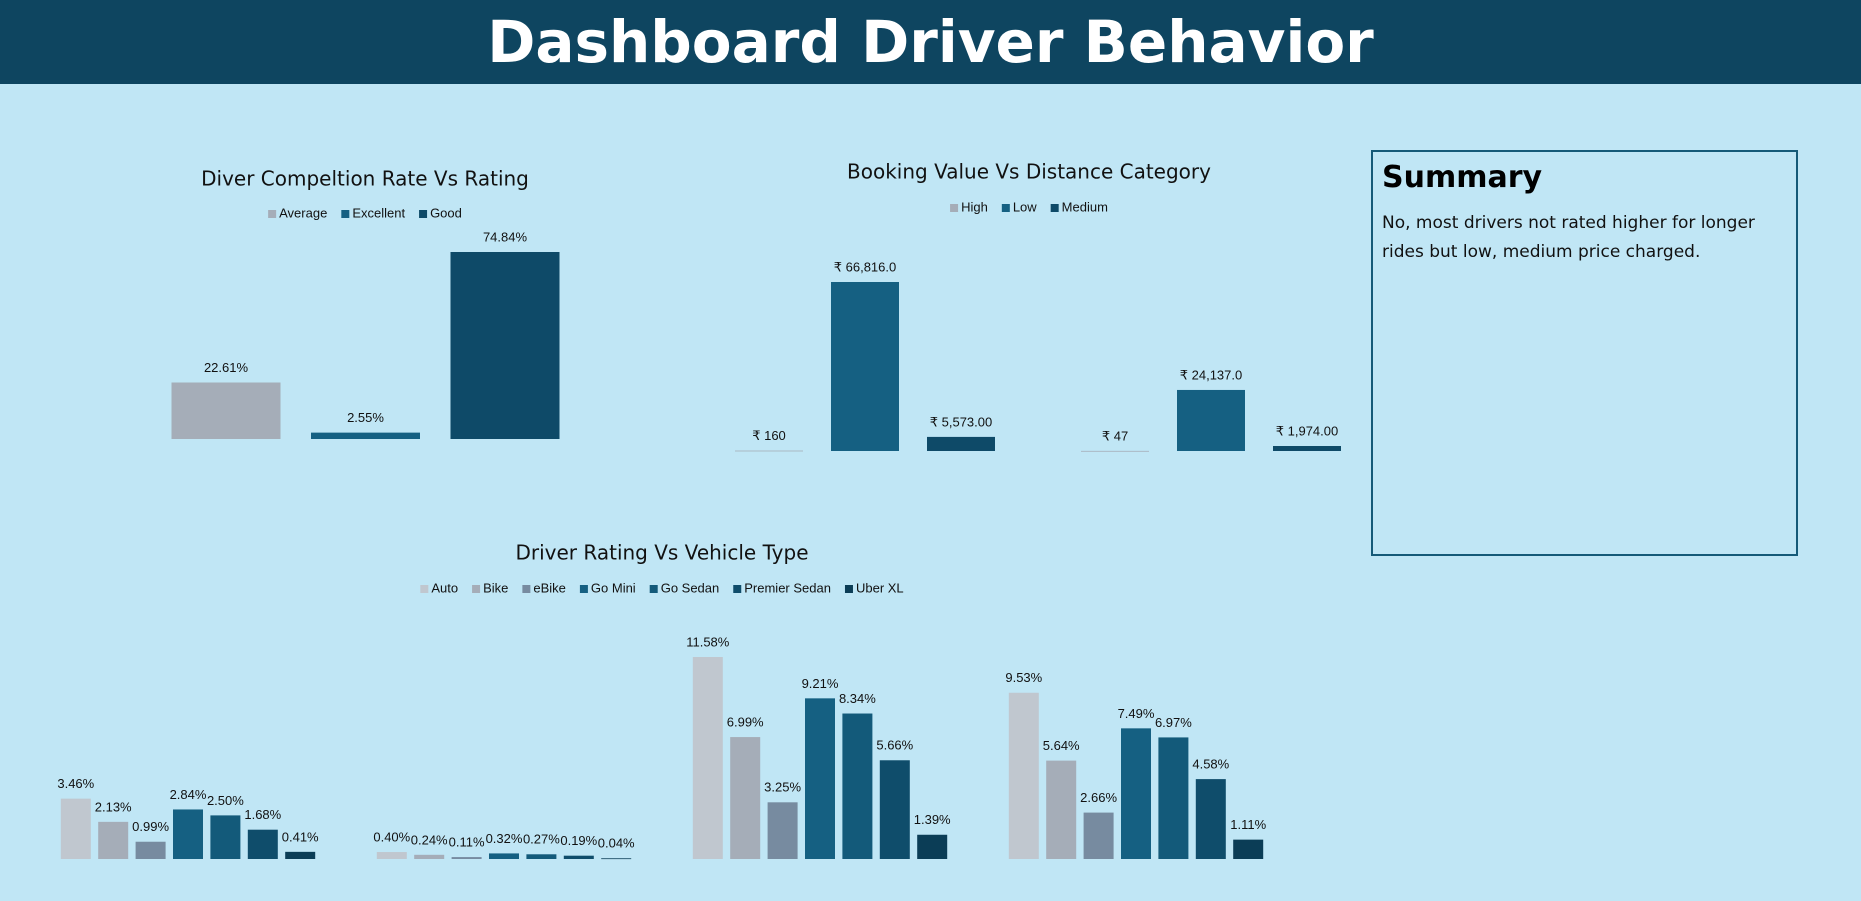 This screenshot has height=901, width=1861. I want to click on data-label: 7.49%, so click(1136, 713).